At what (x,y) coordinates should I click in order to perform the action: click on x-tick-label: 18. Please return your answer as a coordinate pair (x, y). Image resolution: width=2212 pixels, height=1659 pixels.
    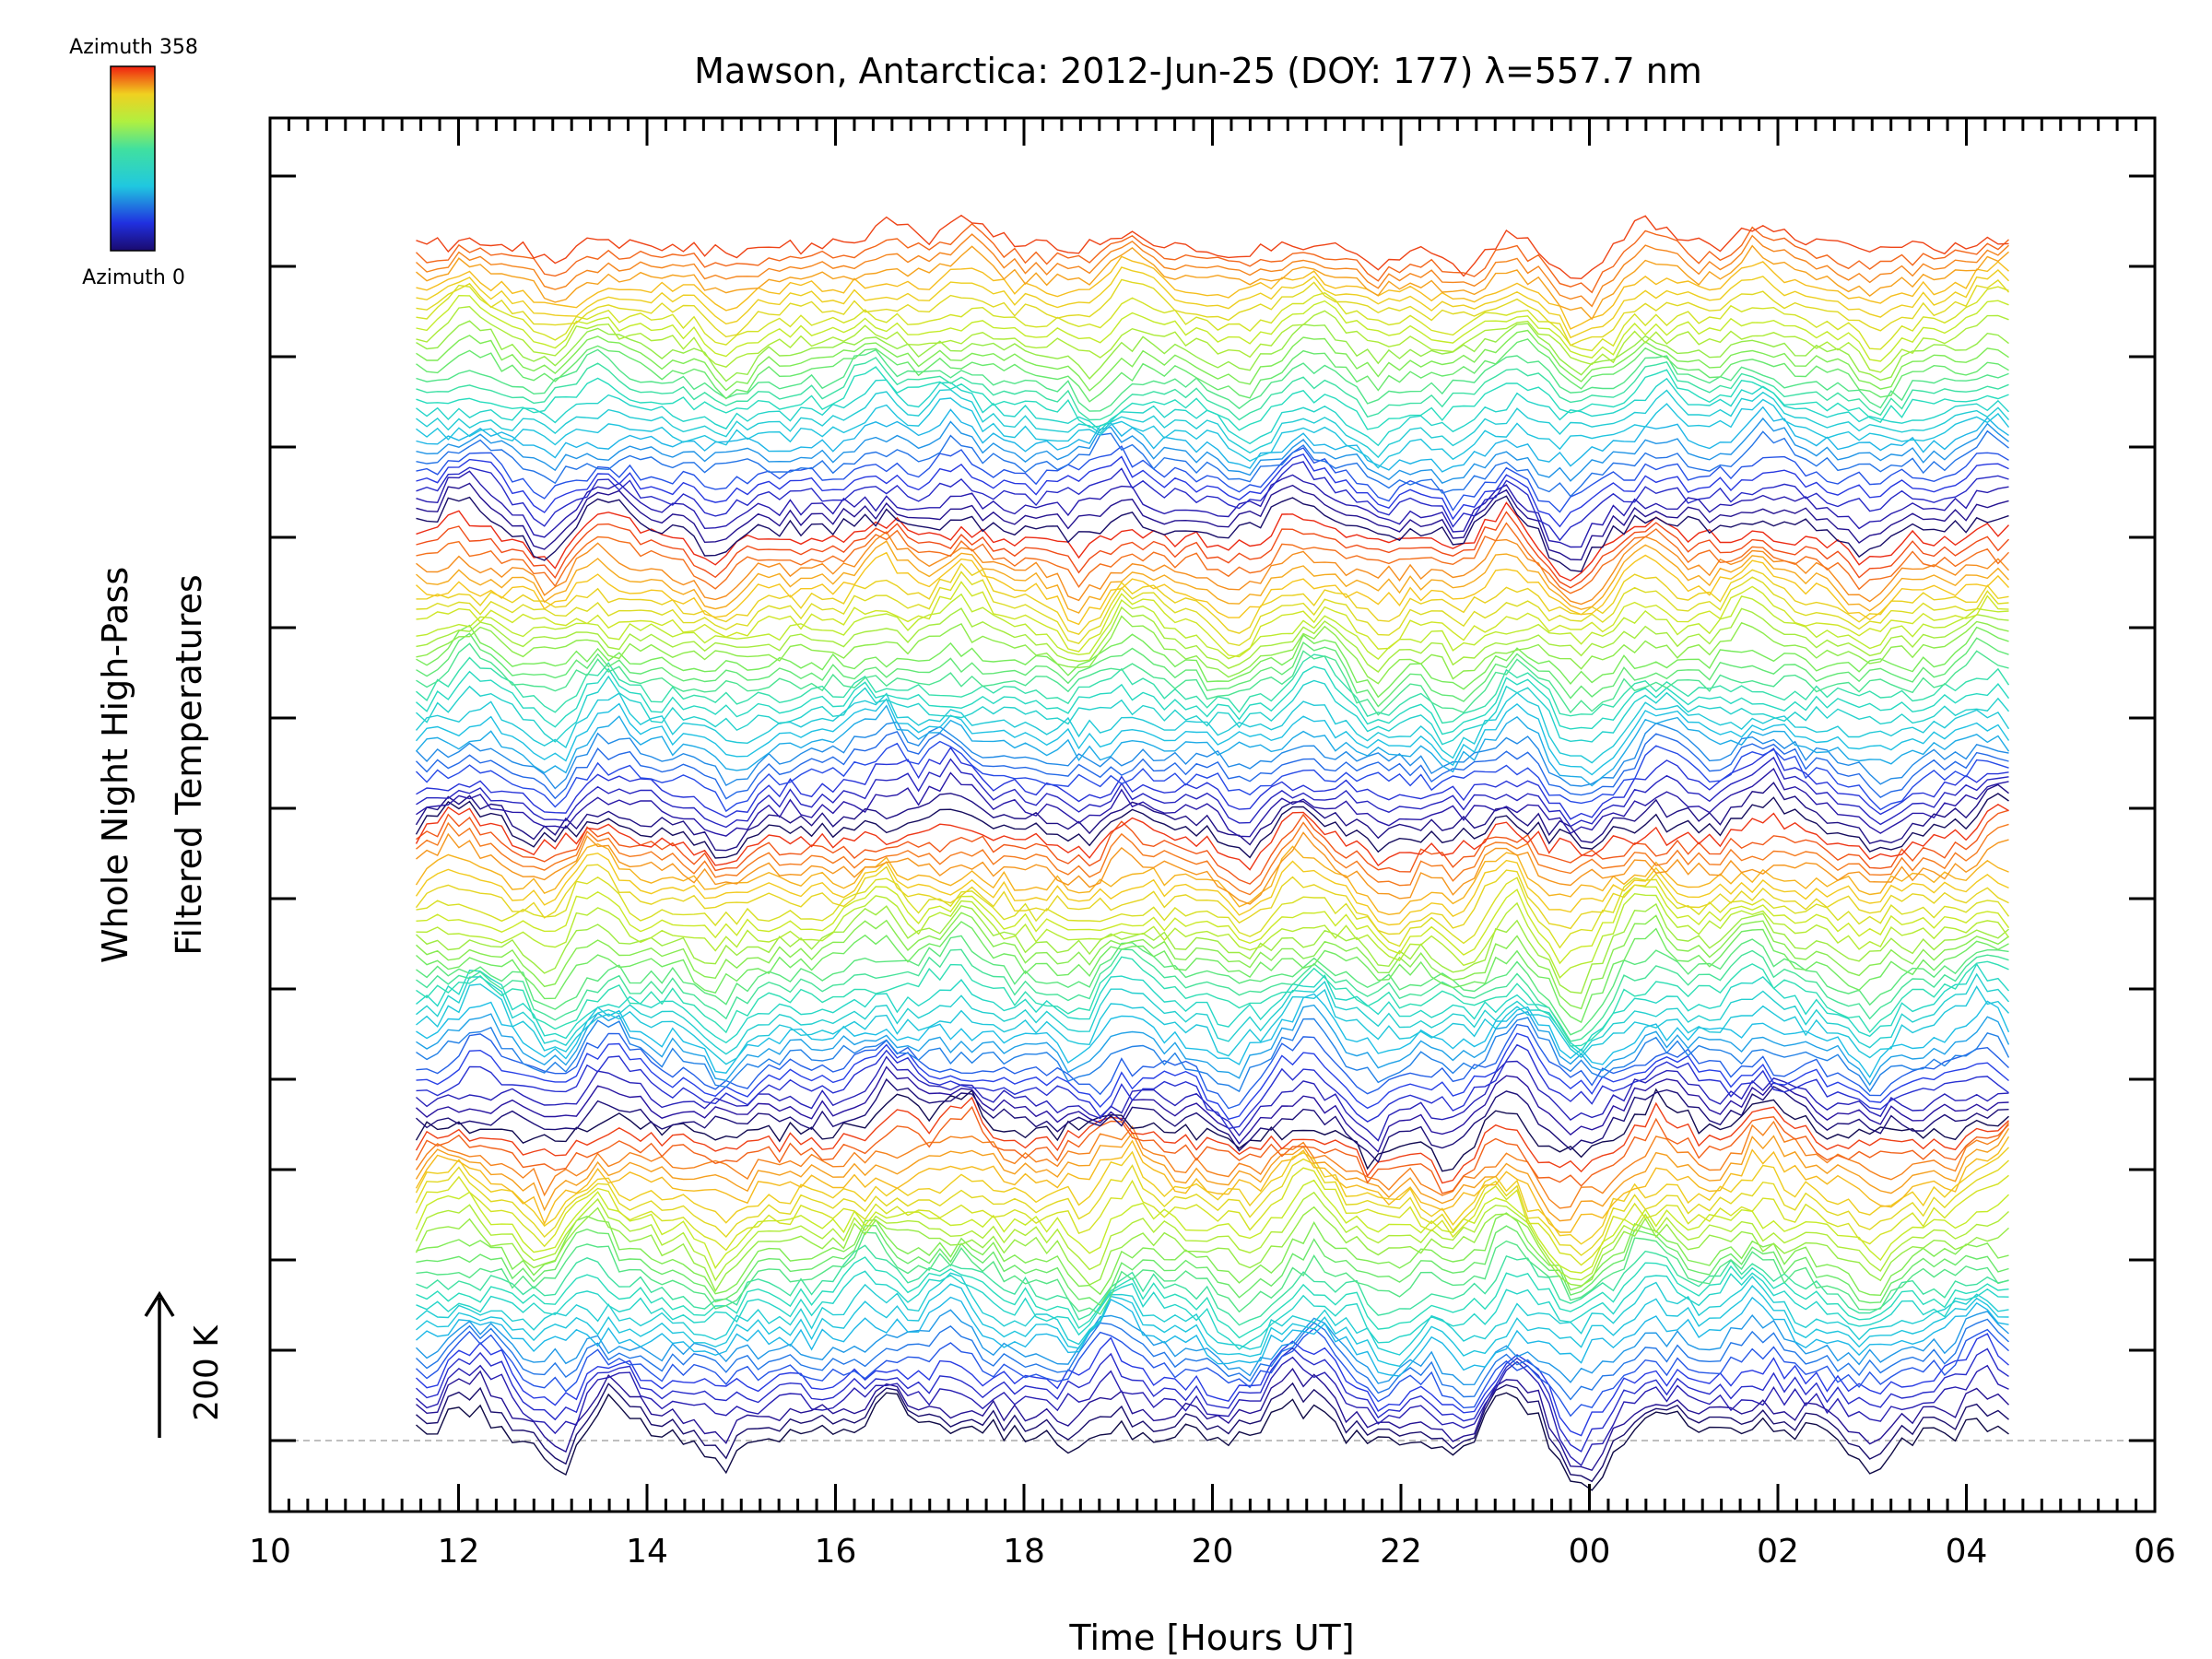
    Looking at the image, I should click on (1024, 1552).